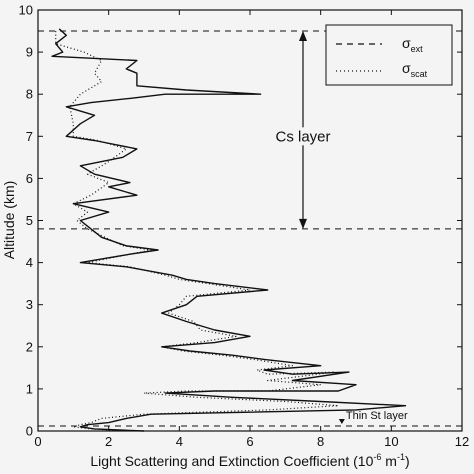 This screenshot has height=474, width=474. I want to click on y-tick-label-1: 1, so click(29, 388).